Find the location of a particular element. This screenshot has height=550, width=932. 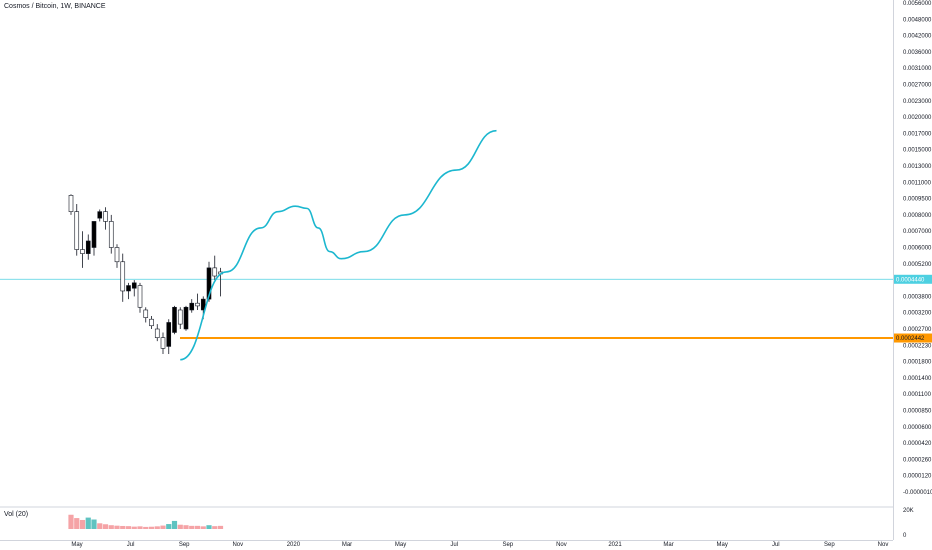

price-tick-label: 0.0001100 is located at coordinates (917, 395).